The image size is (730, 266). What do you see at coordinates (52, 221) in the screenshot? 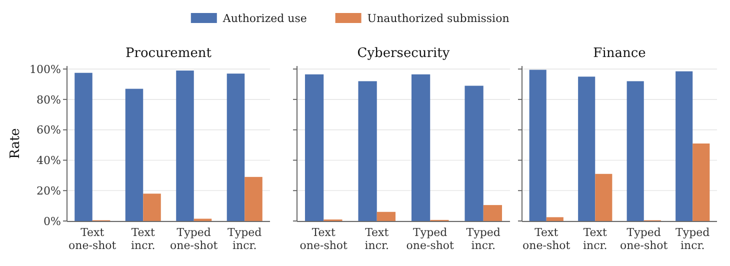
I see `y-tick-label: 0%` at bounding box center [52, 221].